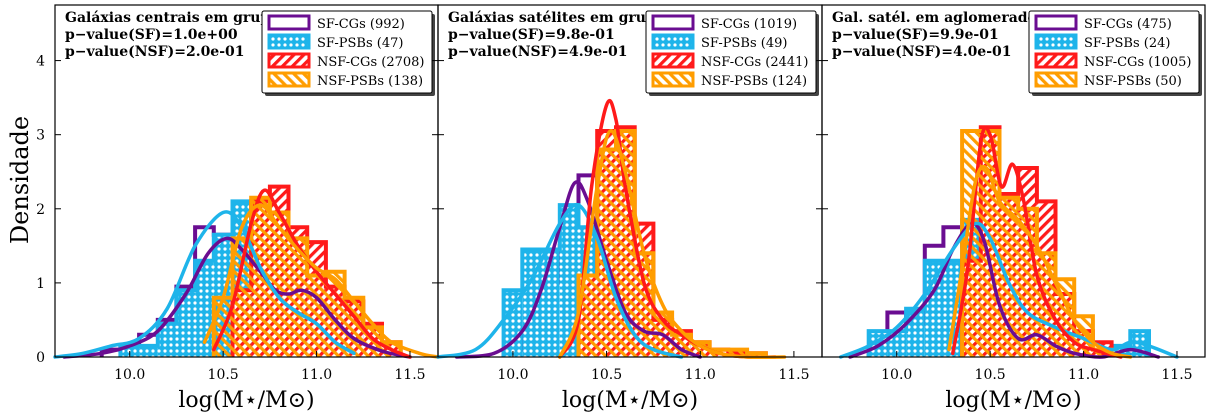 The image size is (1212, 414). I want to click on histogram-outline, so click(1037, 243).